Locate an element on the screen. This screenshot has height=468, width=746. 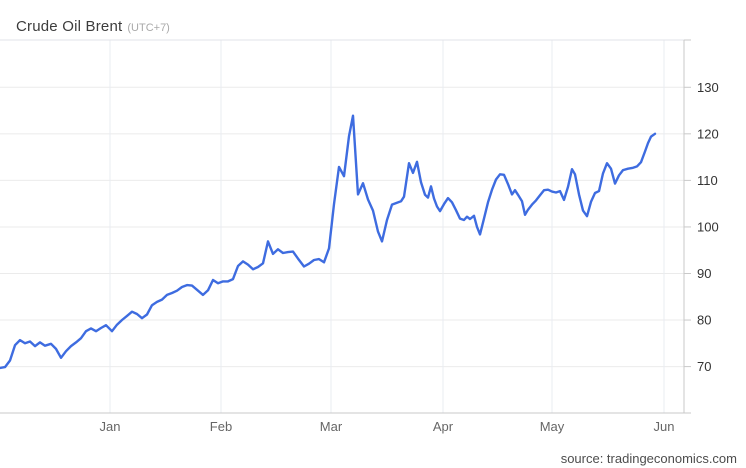
y-axis-label: 120 is located at coordinates (708, 133).